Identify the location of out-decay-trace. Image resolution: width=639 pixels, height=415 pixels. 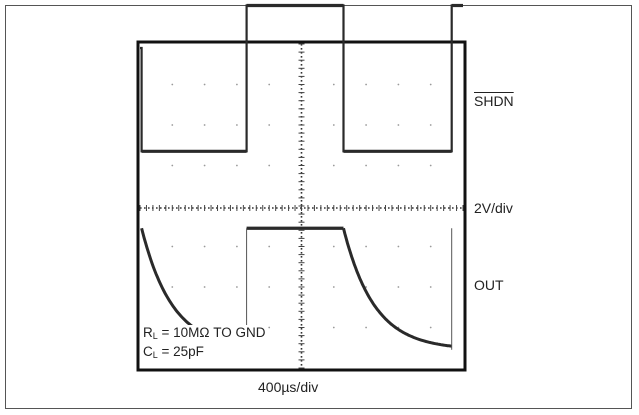
(397, 287).